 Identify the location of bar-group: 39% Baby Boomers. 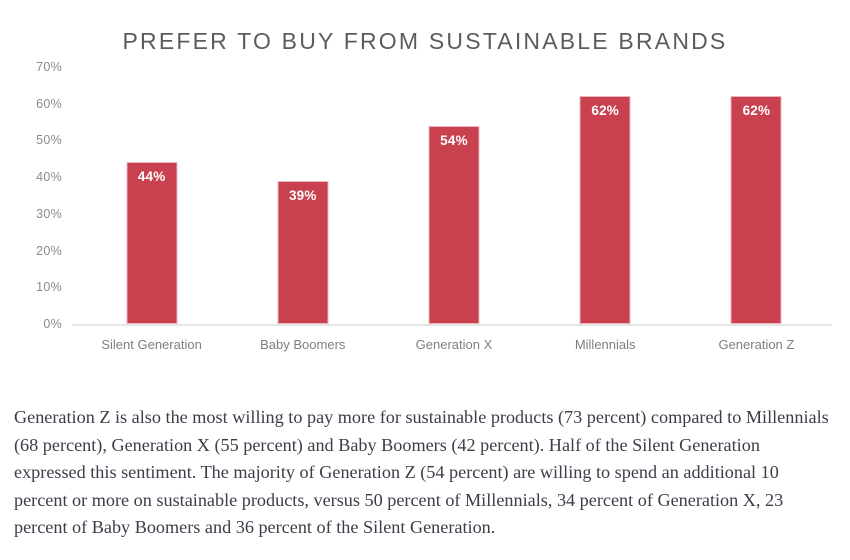
(302, 185).